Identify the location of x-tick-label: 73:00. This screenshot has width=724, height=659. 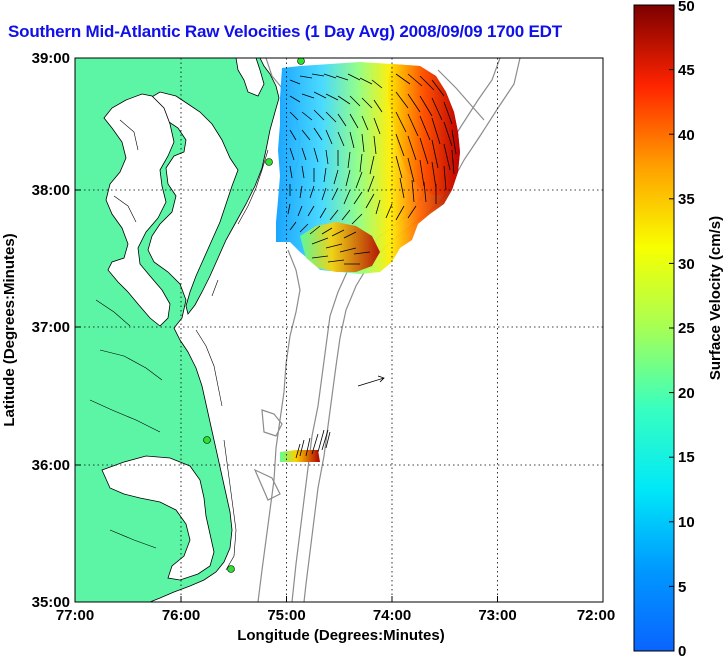
(497, 615).